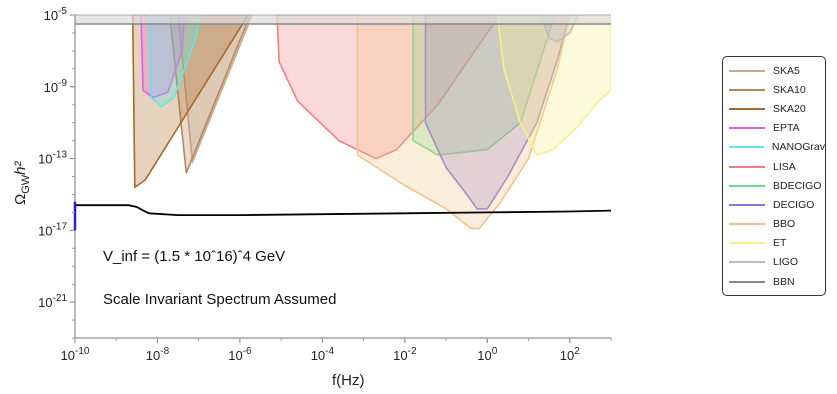 Image resolution: width=837 pixels, height=394 pixels. What do you see at coordinates (158, 354) in the screenshot?
I see `x-tick-label: 10⁻⁸` at bounding box center [158, 354].